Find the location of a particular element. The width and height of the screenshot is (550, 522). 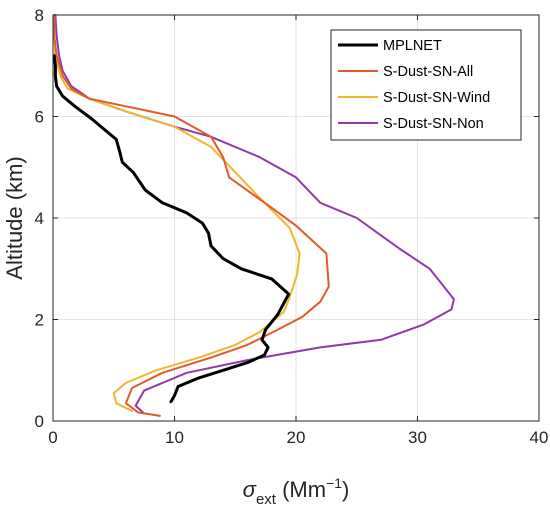

x-axis-label: σext (Mm−1) is located at coordinates (296, 491).